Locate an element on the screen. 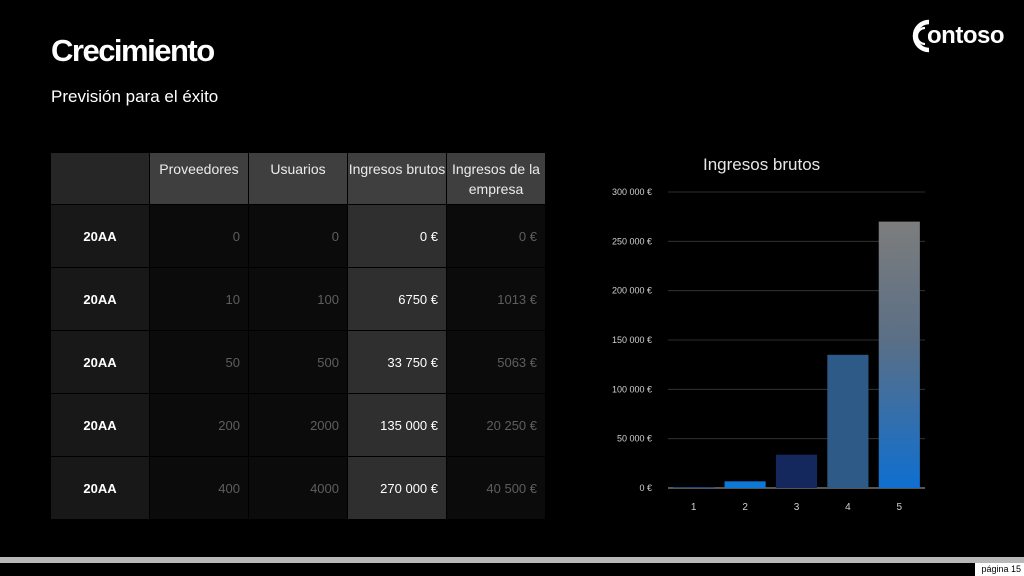 The width and height of the screenshot is (1024, 576). proveedores-cell: 10 is located at coordinates (199, 299).